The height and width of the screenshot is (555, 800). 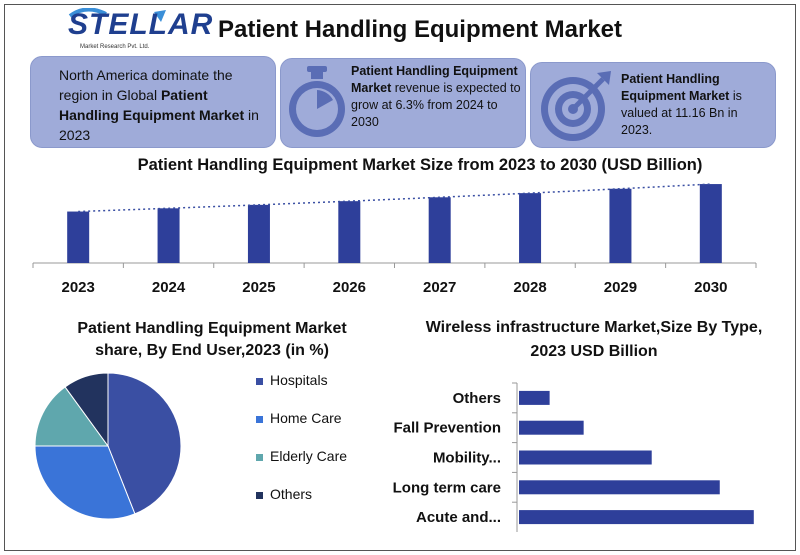 I want to click on x-tick-label: 2027, so click(x=439, y=287).